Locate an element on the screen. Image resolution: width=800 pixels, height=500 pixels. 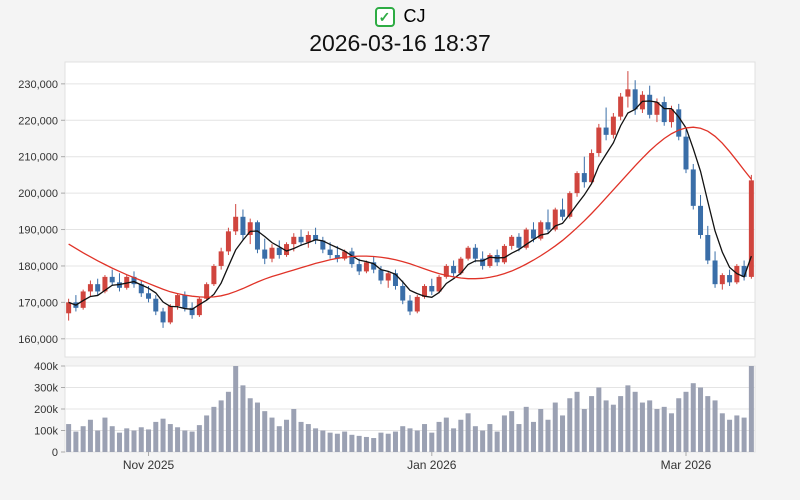
title-row: ✓ CJ is located at coordinates (400, 16).